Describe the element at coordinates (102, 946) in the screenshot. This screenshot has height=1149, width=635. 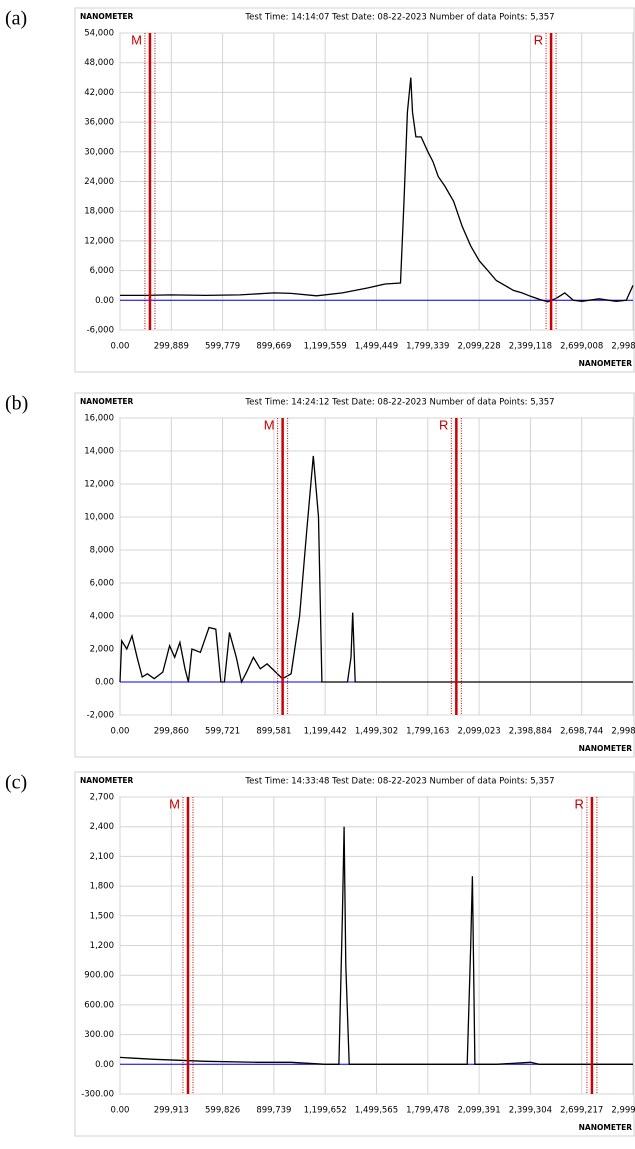
I see `y-tick-label: 1,200` at that location.